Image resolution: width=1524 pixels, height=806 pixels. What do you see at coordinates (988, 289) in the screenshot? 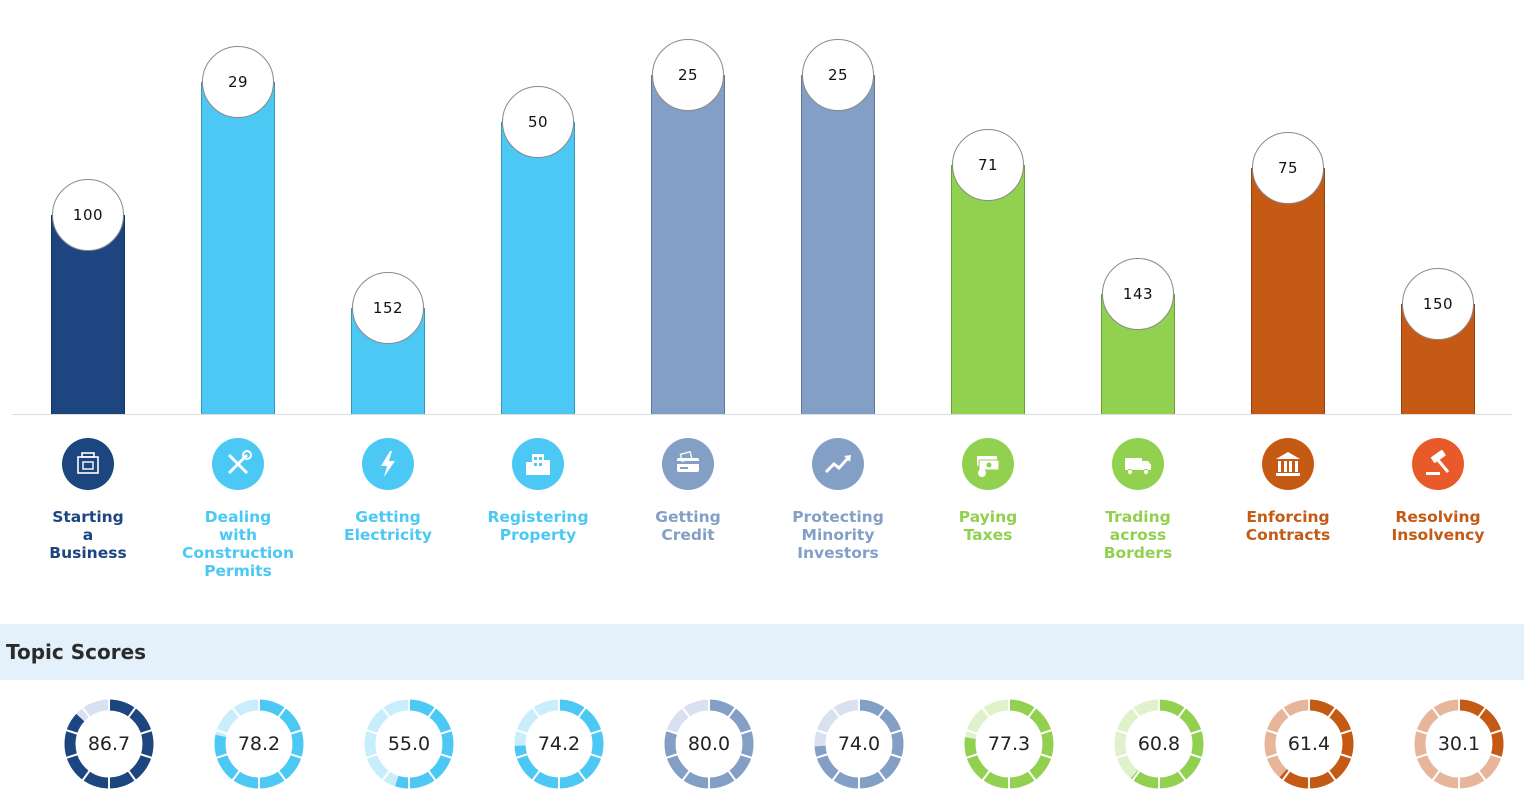
I see `bar-paying-taxes` at bounding box center [988, 289].